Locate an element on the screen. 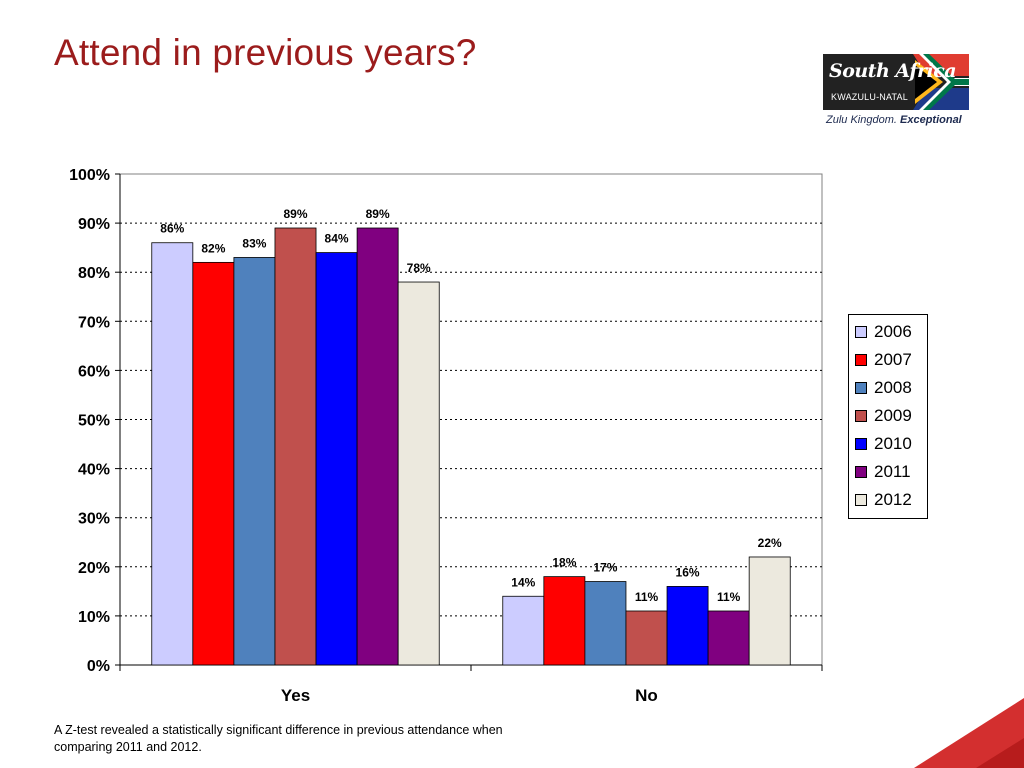 Image resolution: width=1024 pixels, height=768 pixels. data-label: 78% is located at coordinates (419, 268).